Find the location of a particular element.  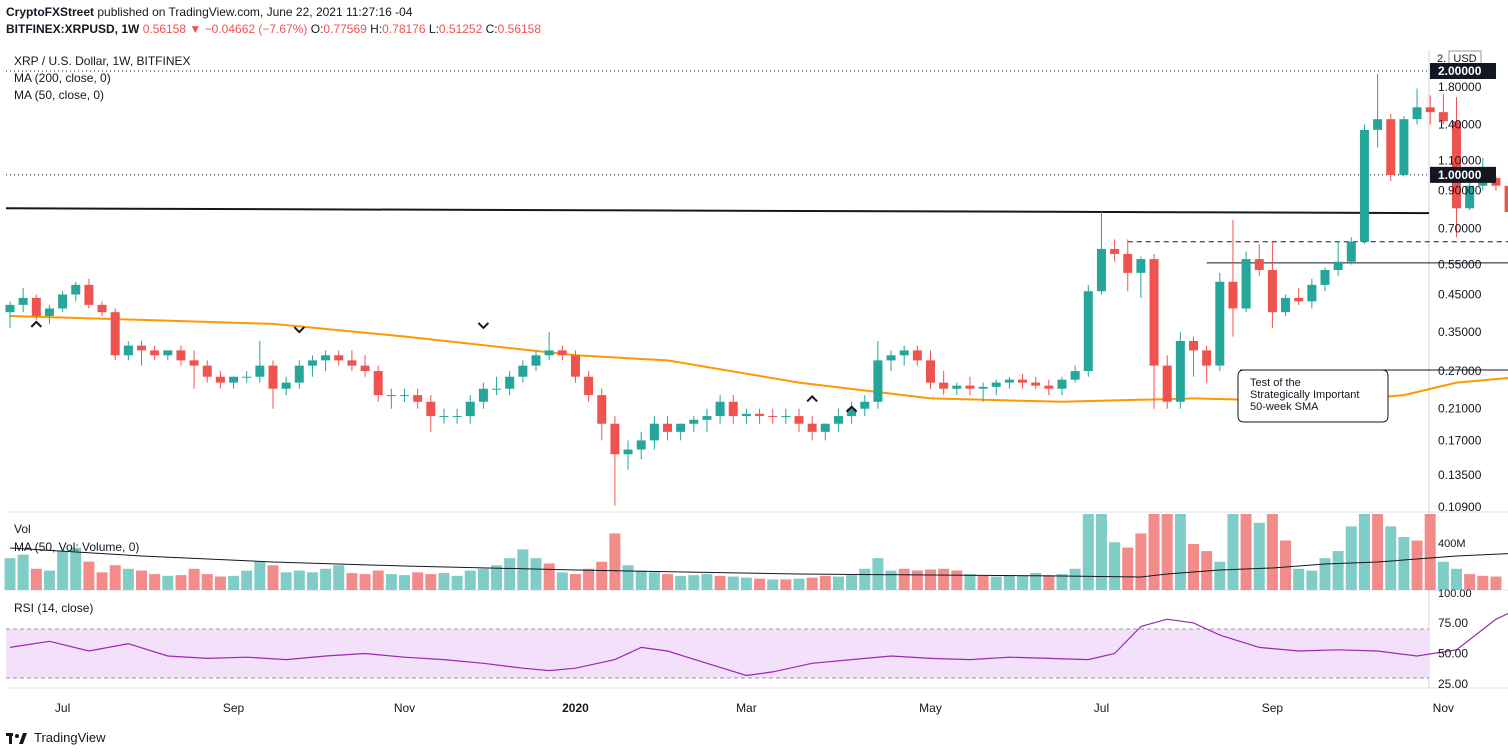

legend-rsi: RSI (14, close) is located at coordinates (54, 608).